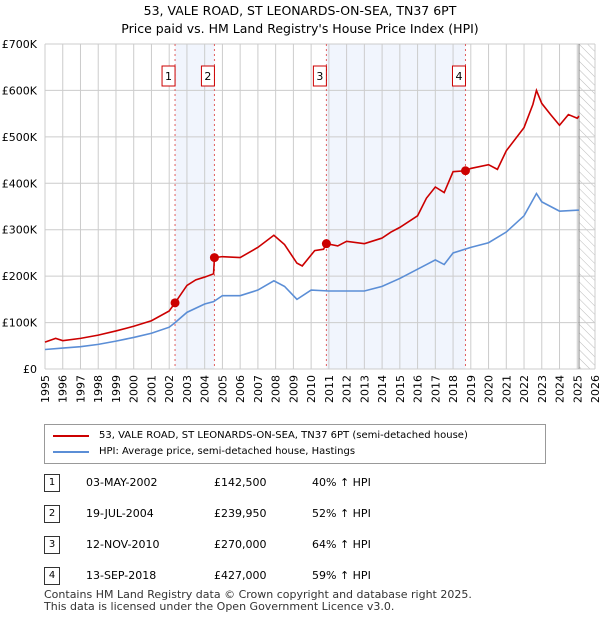  I want to click on sale-hpi: 52% ↑ HPI, so click(341, 513).